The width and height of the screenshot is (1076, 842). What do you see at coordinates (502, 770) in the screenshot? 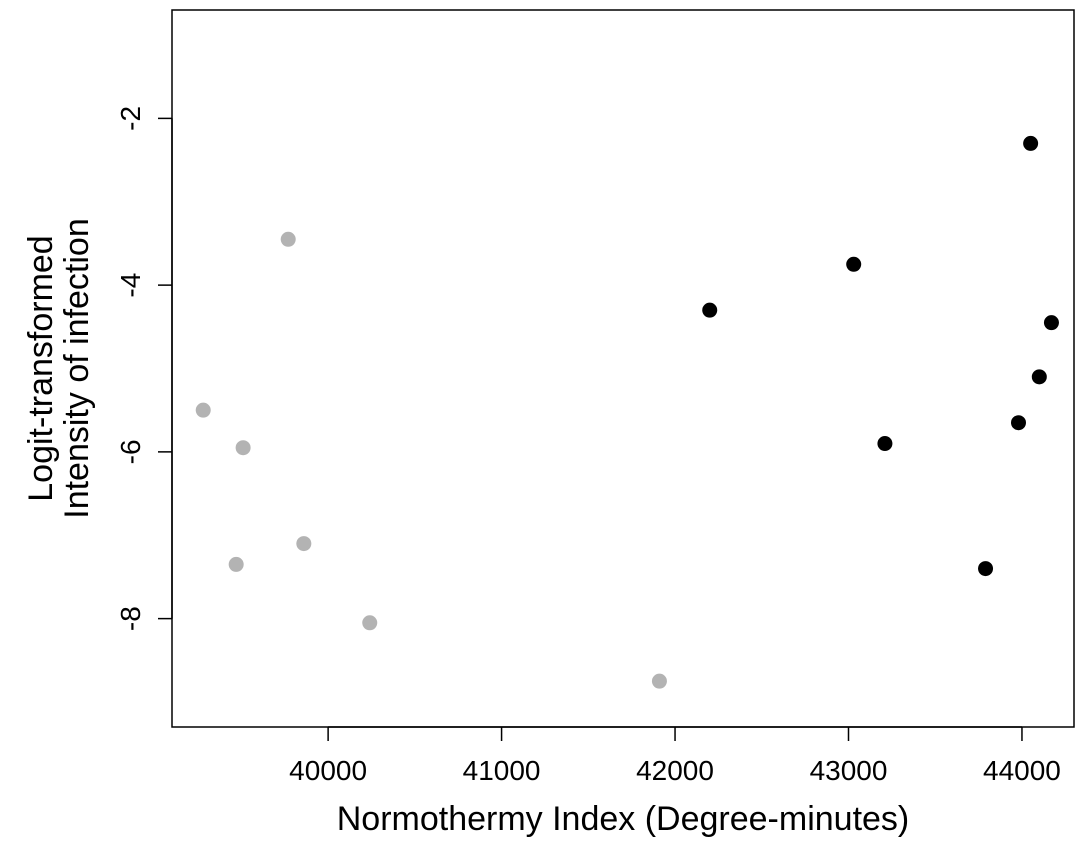
I see `x-tick-label: 41000` at bounding box center [502, 770].